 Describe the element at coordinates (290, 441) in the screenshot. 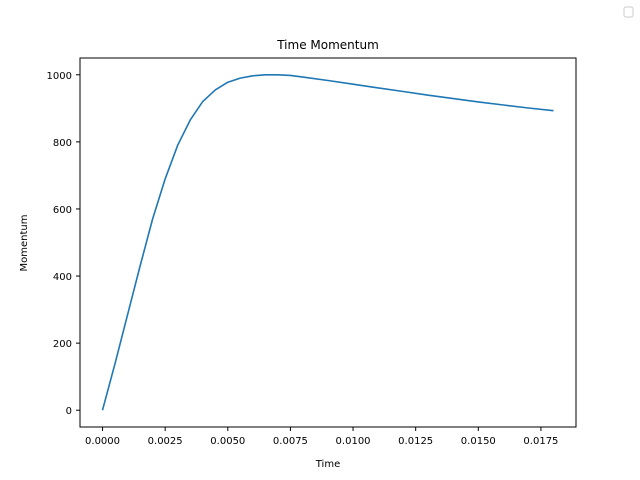

I see `x-tick-label: 0.0075` at that location.